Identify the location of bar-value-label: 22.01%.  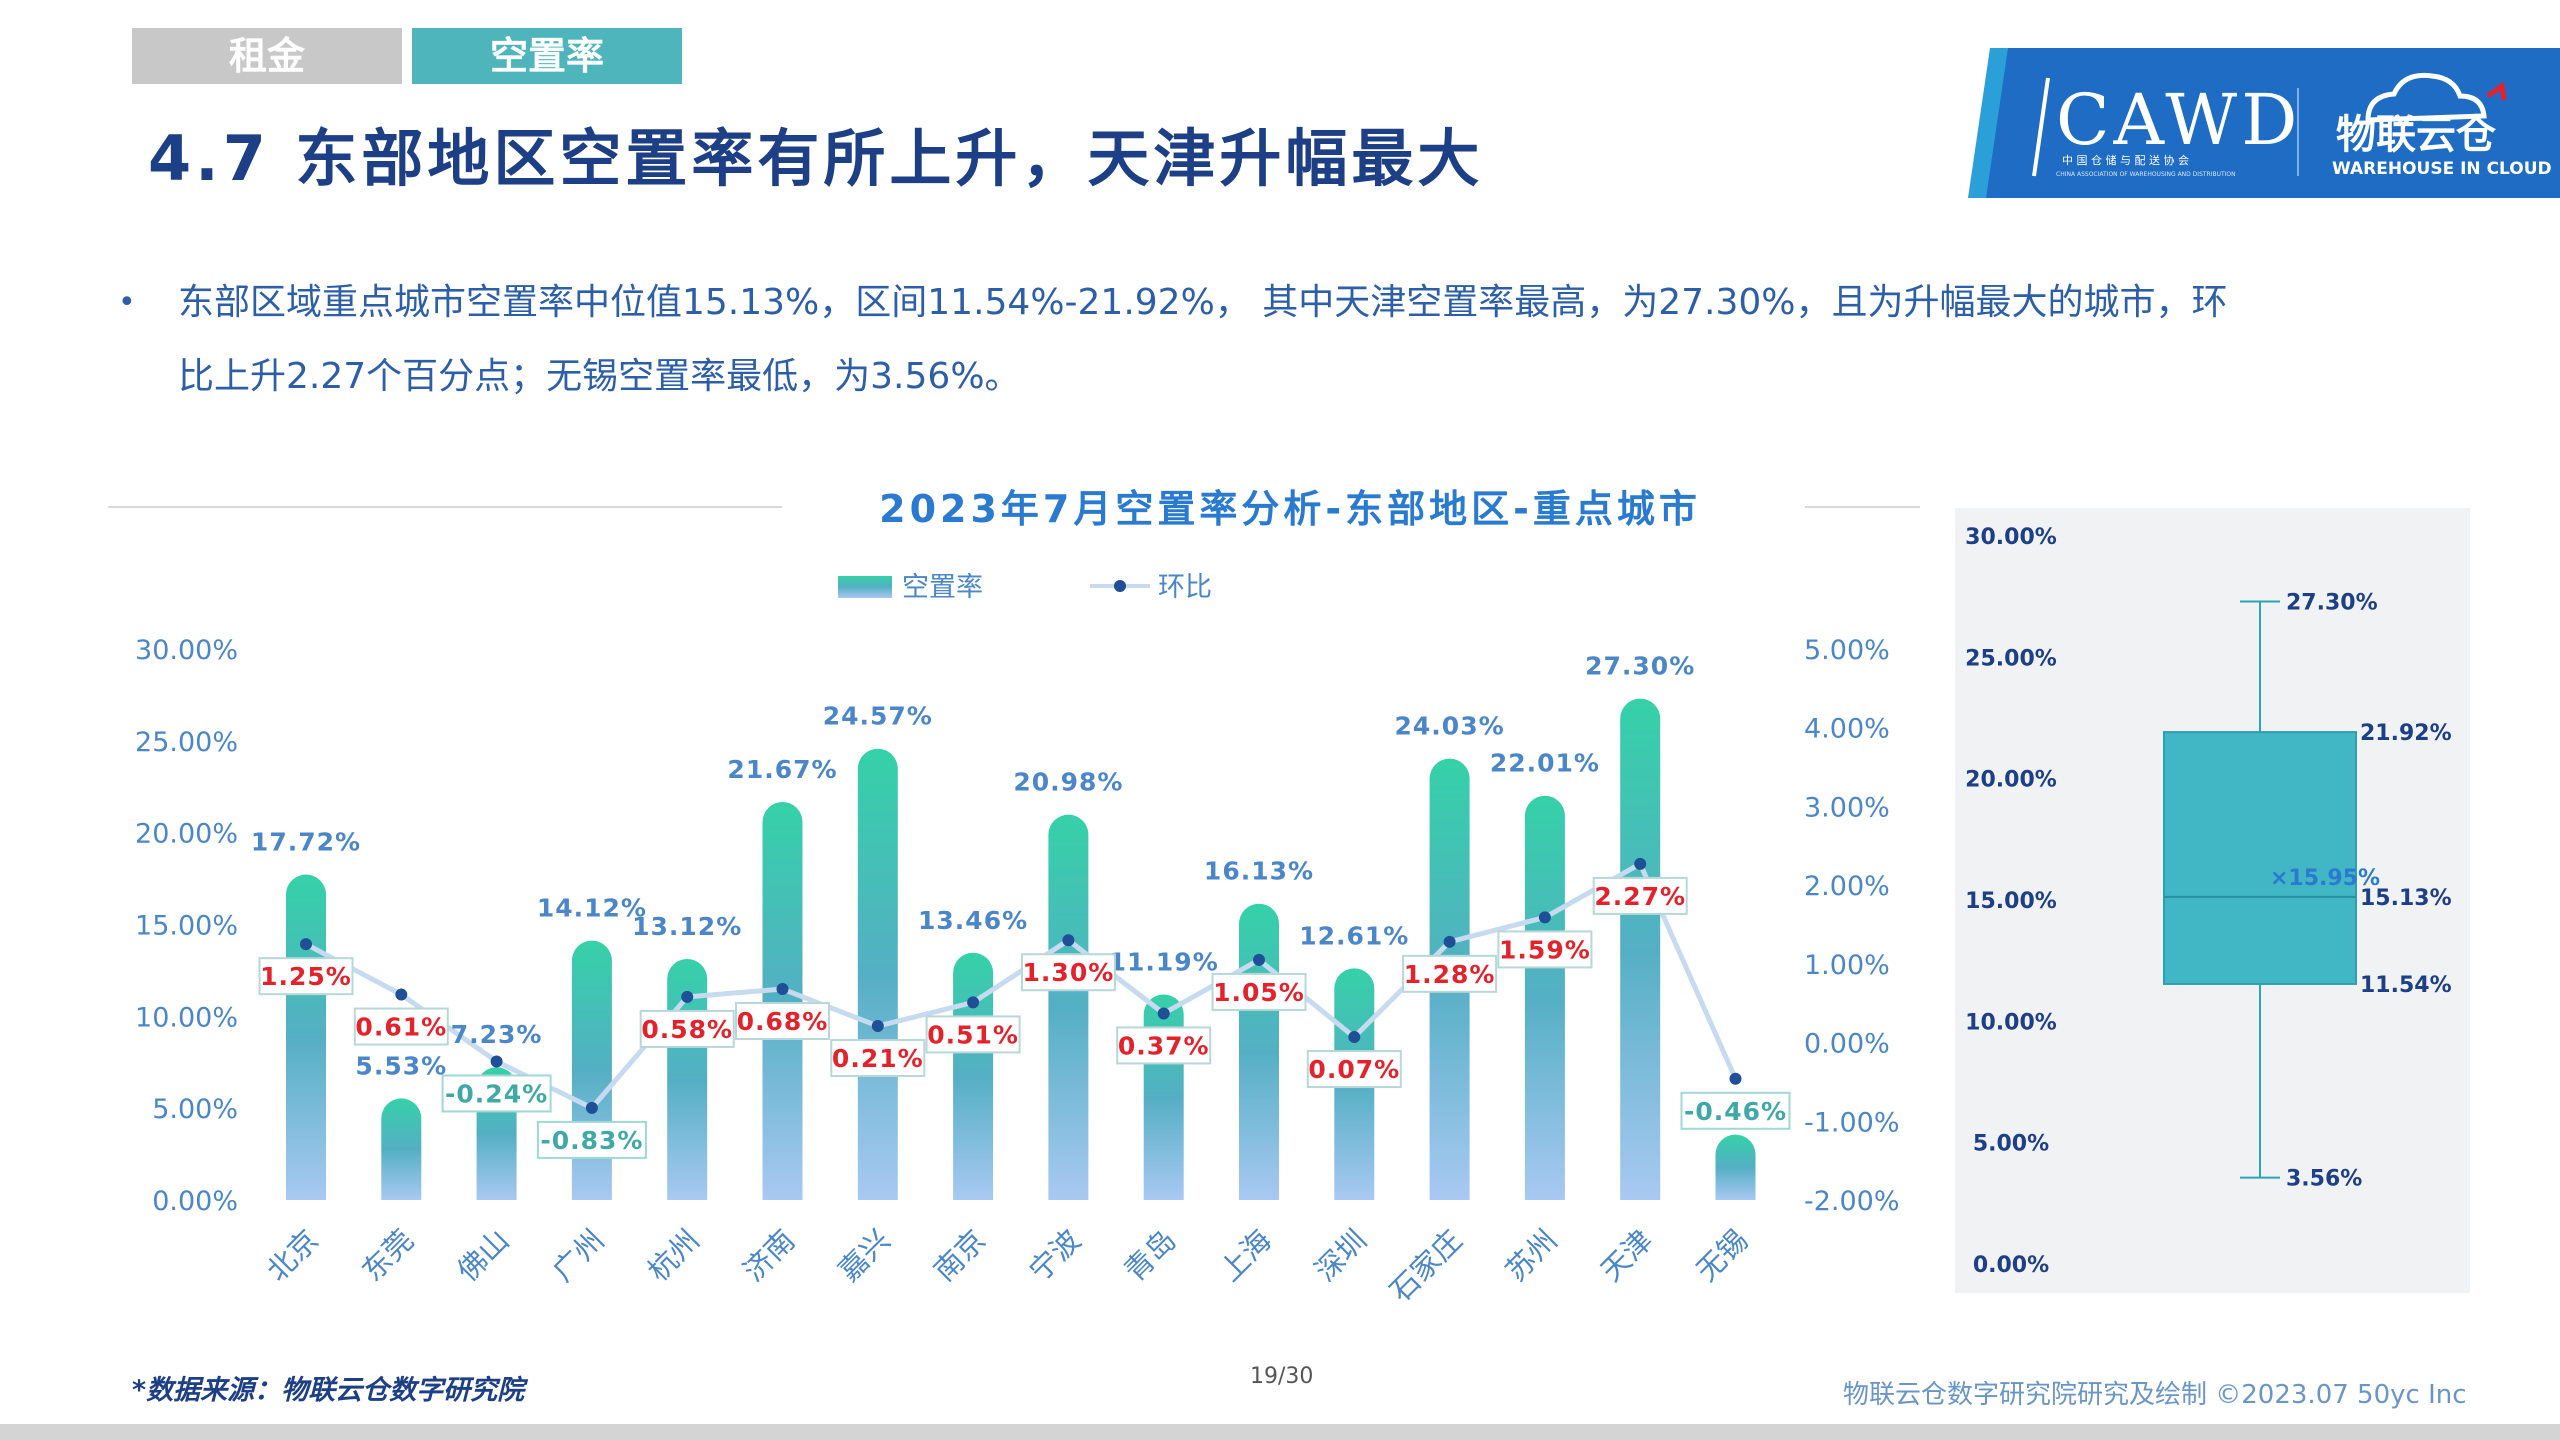
(1545, 763).